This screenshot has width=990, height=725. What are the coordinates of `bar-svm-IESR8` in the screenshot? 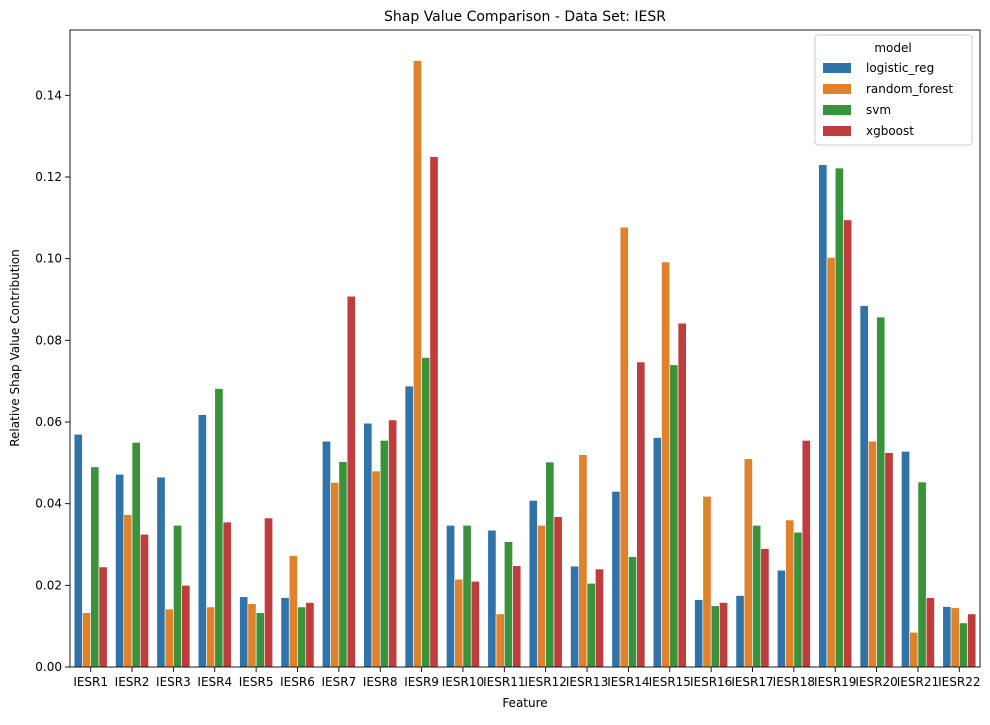 It's located at (384, 554).